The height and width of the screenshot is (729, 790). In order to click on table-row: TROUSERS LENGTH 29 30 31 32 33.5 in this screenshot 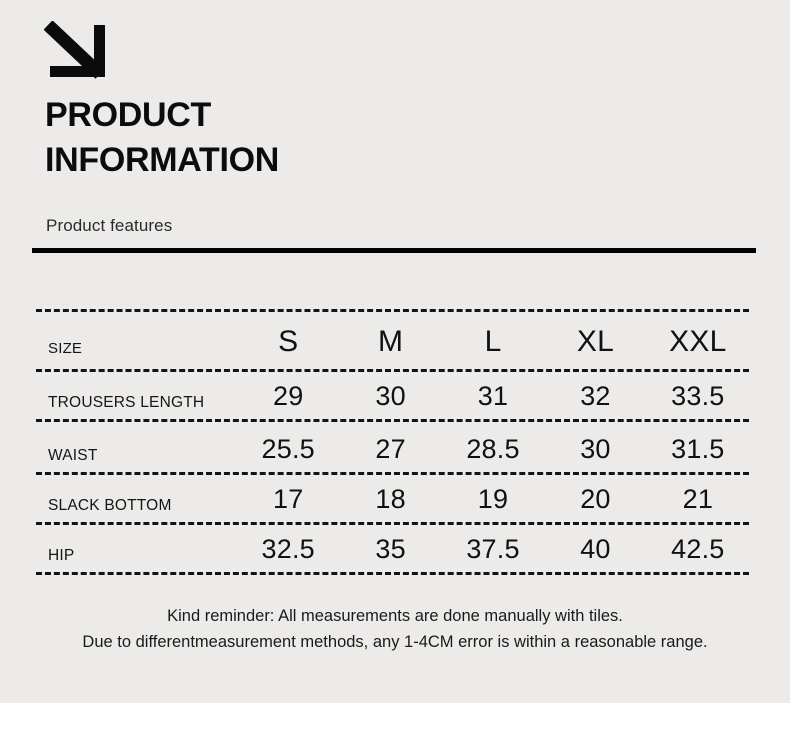, I will do `click(392, 394)`.